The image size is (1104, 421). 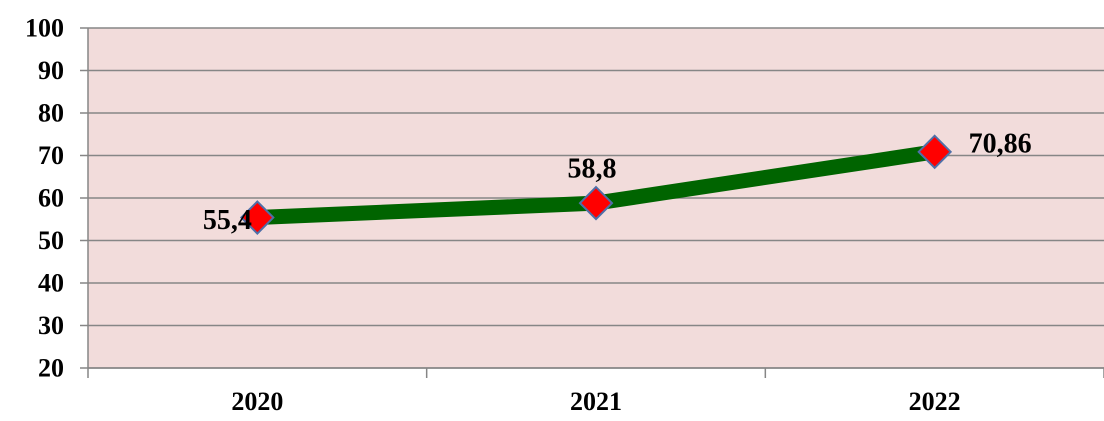 I want to click on x-tick-label: 2020, so click(x=257, y=401).